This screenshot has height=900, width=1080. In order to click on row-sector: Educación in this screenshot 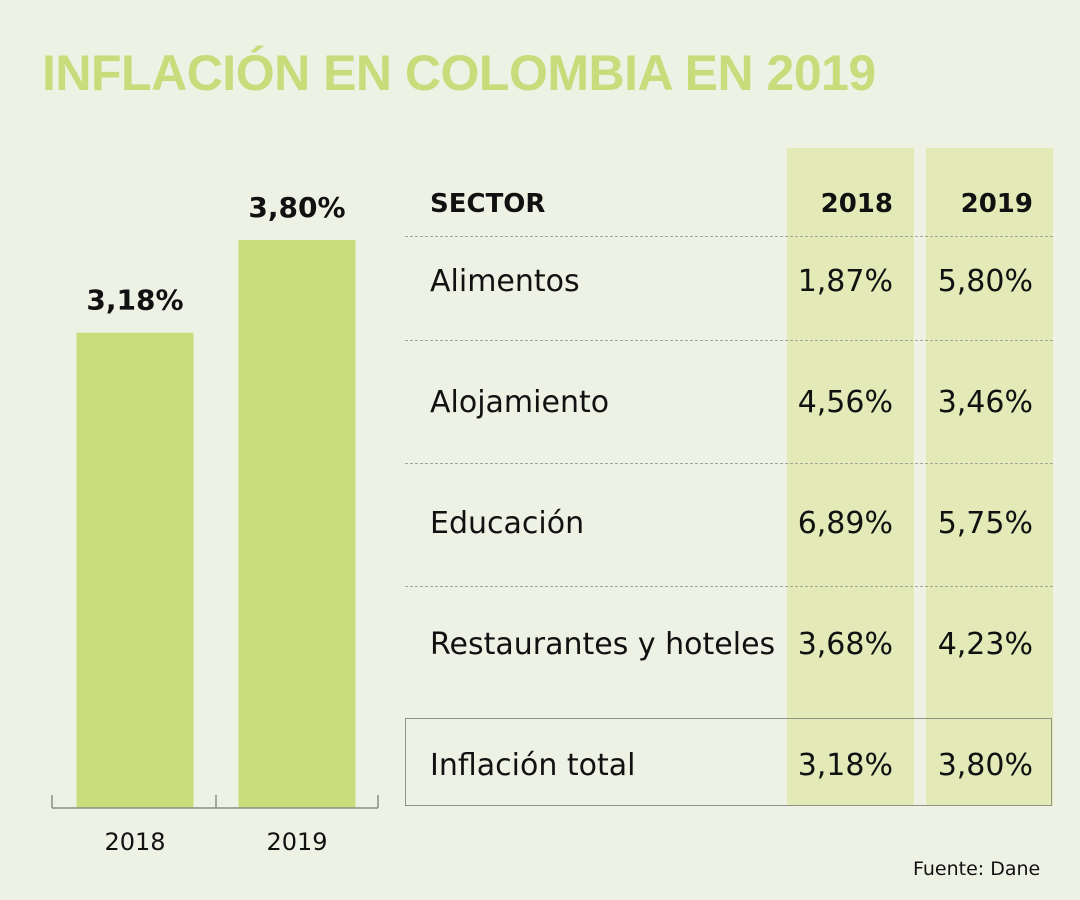, I will do `click(507, 523)`.